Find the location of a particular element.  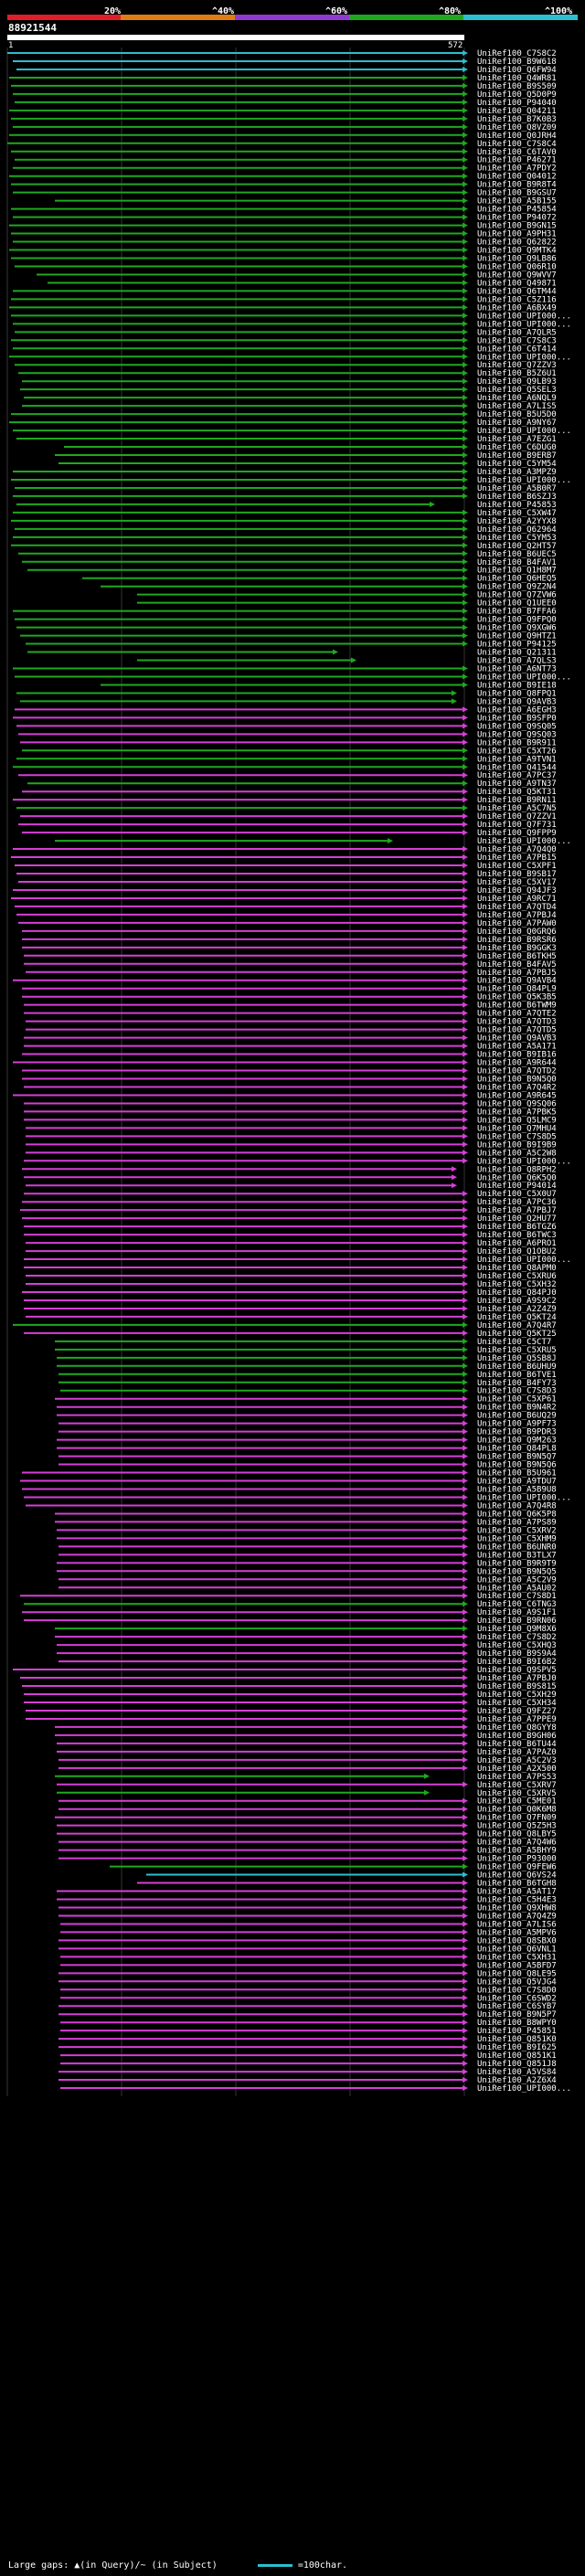

hit-label: UniRef100_Q2HU77 is located at coordinates (517, 1219).